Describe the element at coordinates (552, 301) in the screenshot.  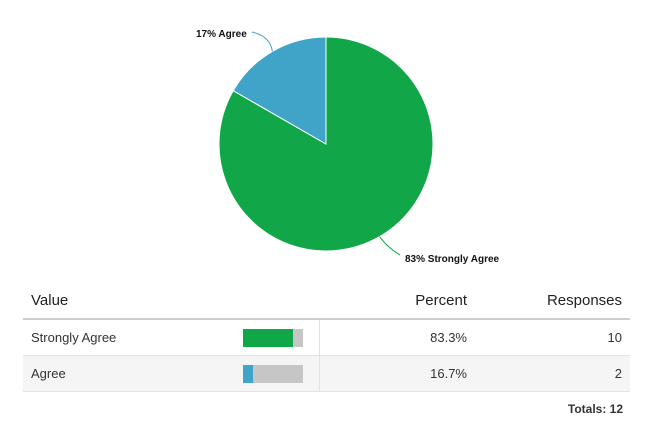
I see `header-responses: Responses` at that location.